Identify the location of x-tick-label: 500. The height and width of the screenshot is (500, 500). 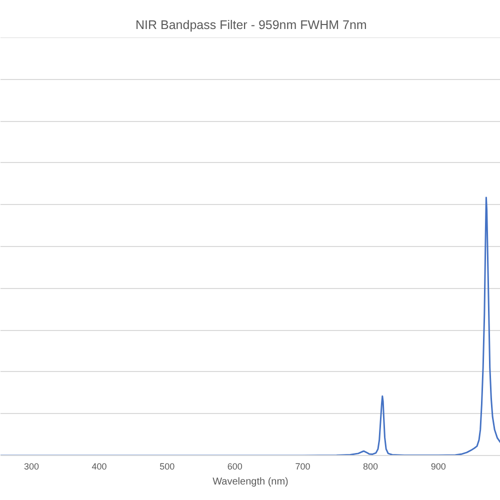
(167, 467).